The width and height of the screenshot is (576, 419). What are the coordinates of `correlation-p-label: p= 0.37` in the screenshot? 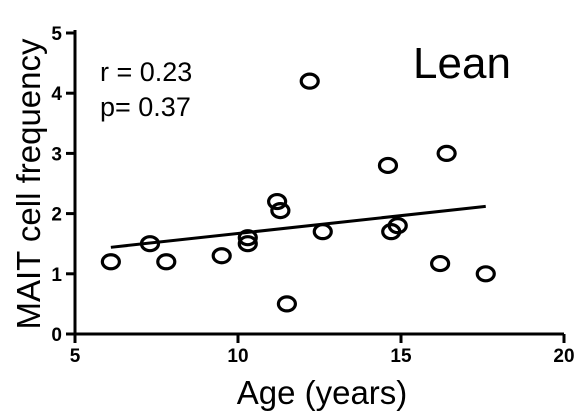 It's located at (145, 107).